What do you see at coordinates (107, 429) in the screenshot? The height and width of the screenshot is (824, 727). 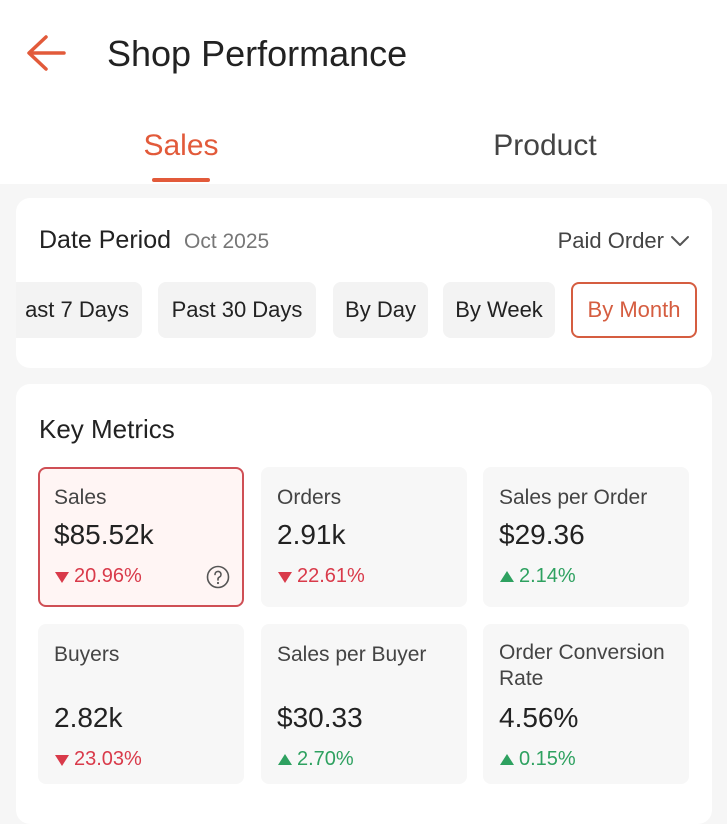 I see `key-metrics-title: Key Metrics` at bounding box center [107, 429].